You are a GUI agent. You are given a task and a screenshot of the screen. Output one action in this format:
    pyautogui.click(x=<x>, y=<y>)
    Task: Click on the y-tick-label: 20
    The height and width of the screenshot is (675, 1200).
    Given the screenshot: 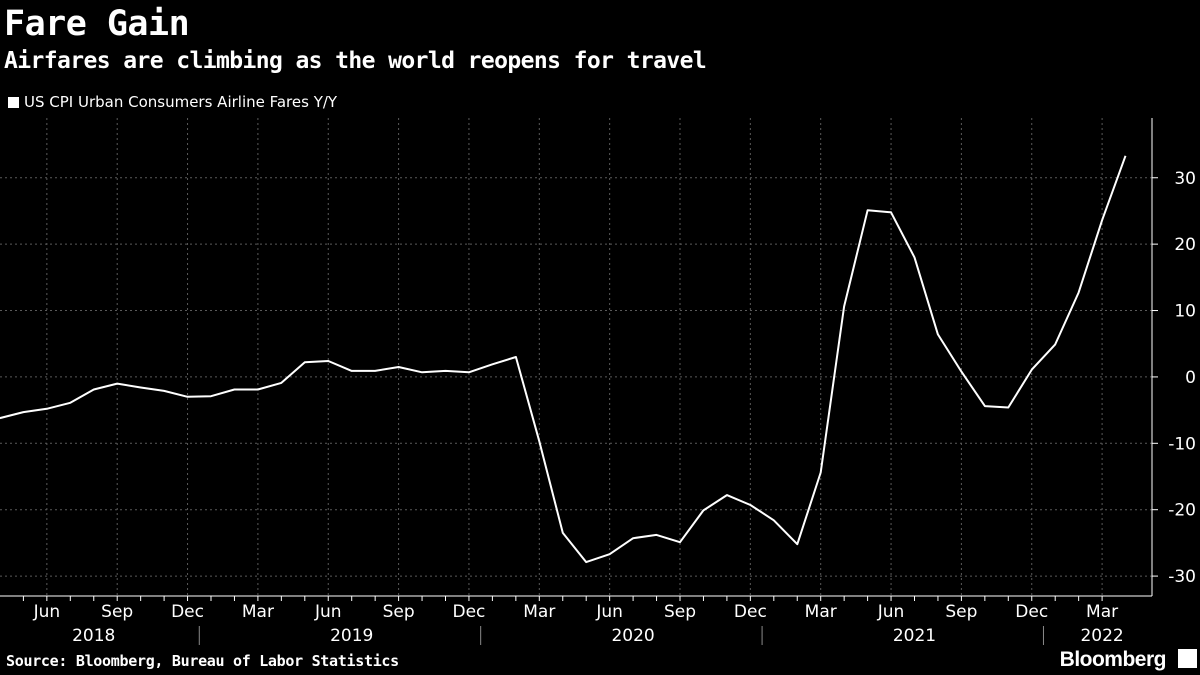 What is the action you would take?
    pyautogui.click(x=1185, y=245)
    